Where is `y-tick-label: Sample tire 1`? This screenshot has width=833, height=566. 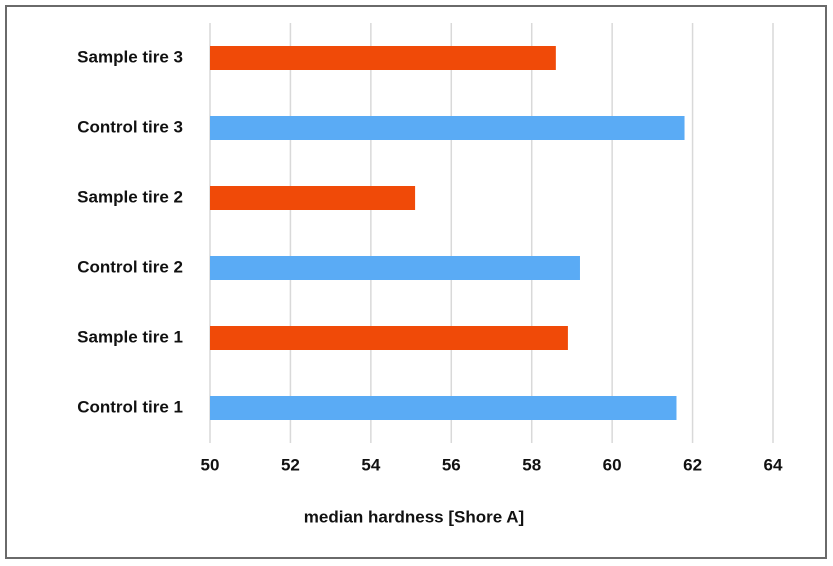
y-tick-label: Sample tire 1 is located at coordinates (130, 336).